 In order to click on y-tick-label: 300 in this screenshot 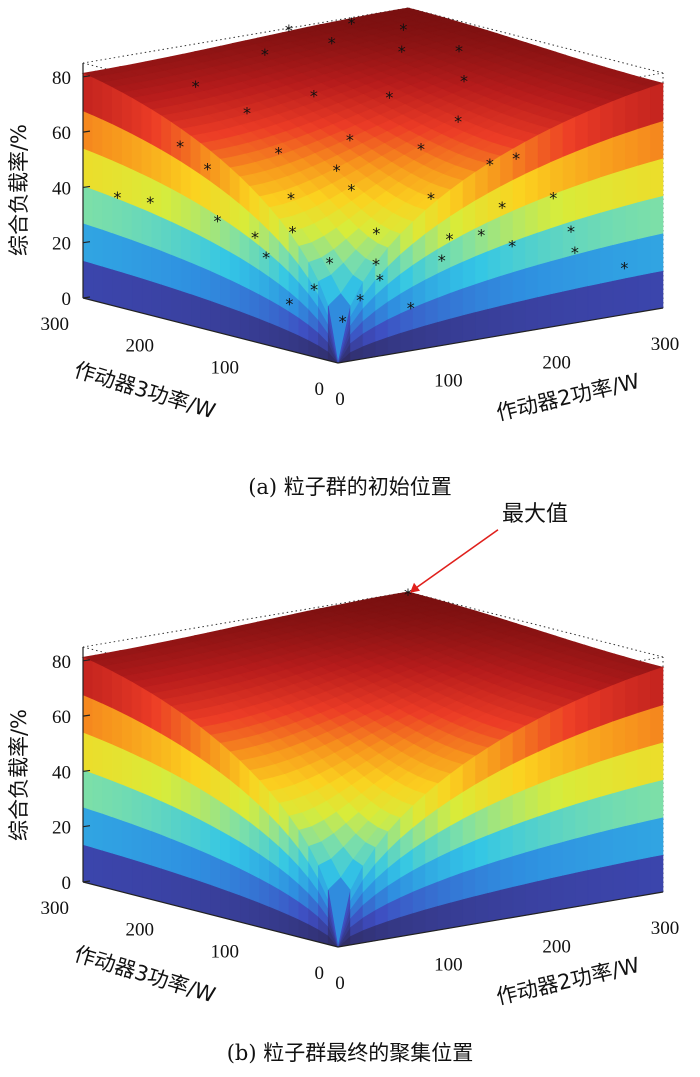, I will do `click(55, 324)`.